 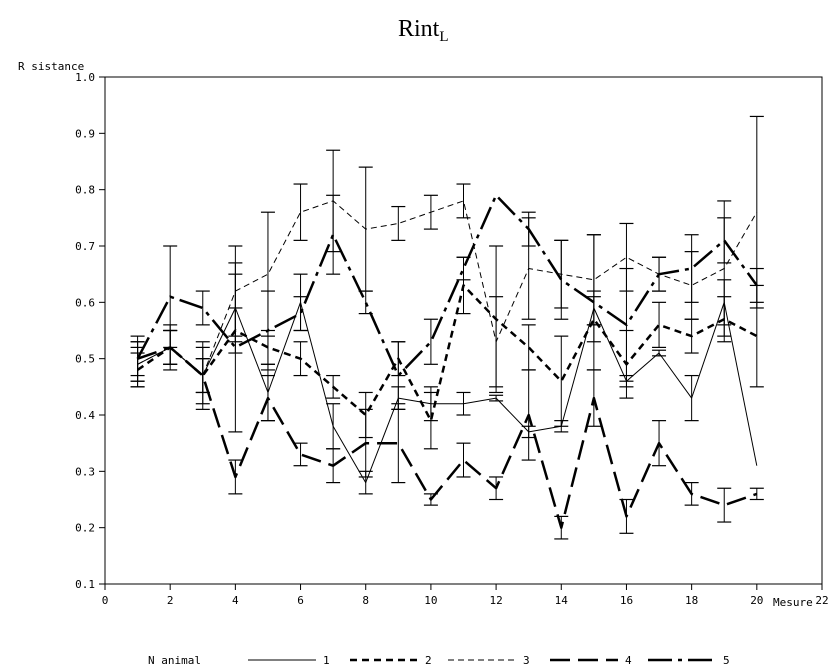 What do you see at coordinates (439, 660) in the screenshot?
I see `legend: N animal 1 2 3 4 5` at bounding box center [439, 660].